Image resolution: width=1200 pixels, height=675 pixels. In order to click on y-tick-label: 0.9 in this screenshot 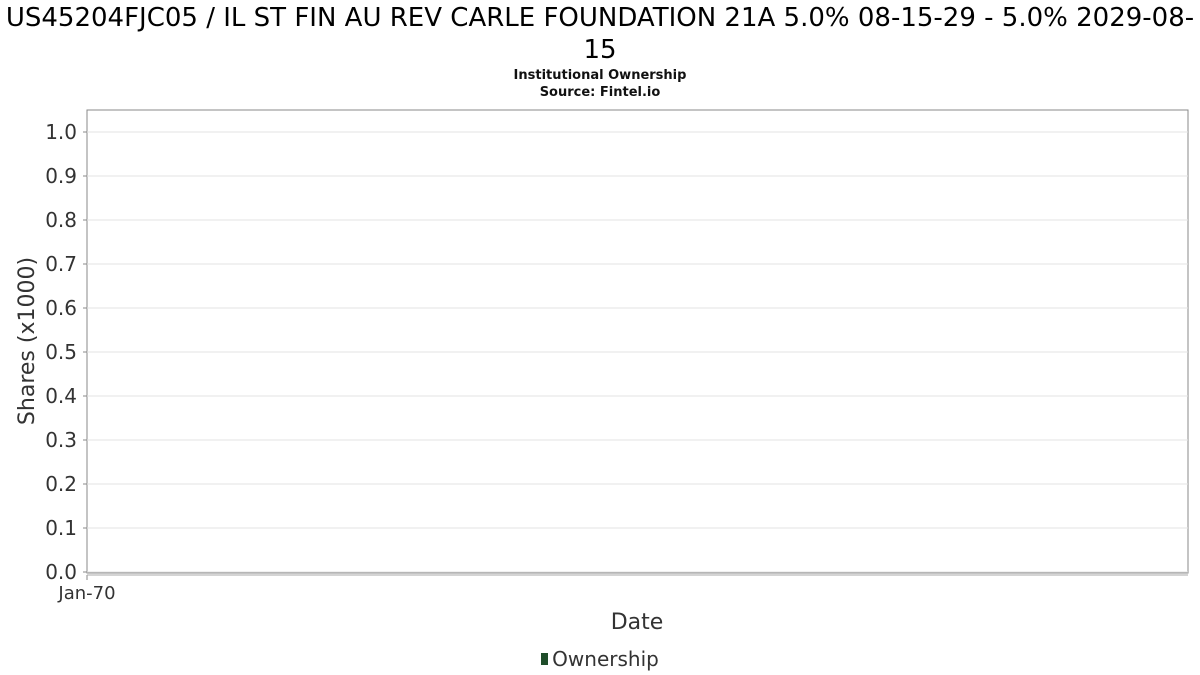, I will do `click(61, 176)`.